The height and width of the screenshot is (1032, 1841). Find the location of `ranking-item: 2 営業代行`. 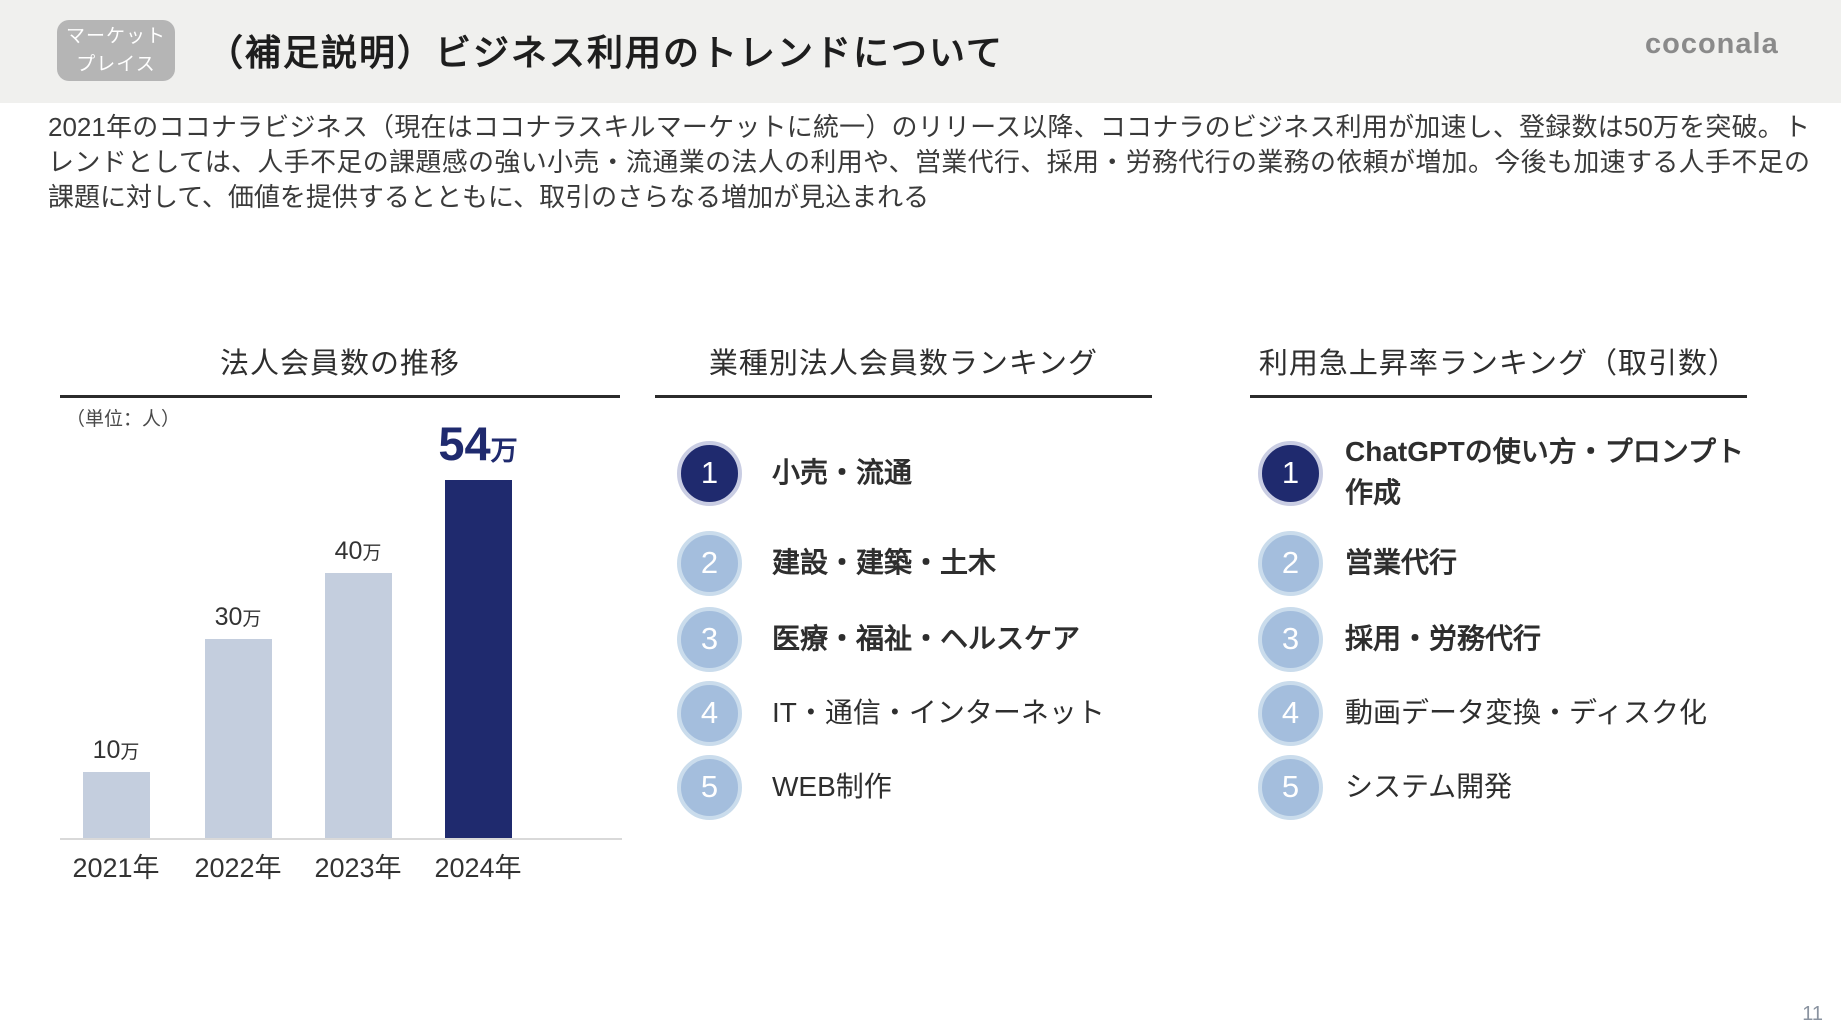

ranking-item: 2 営業代行 is located at coordinates (1353, 563).